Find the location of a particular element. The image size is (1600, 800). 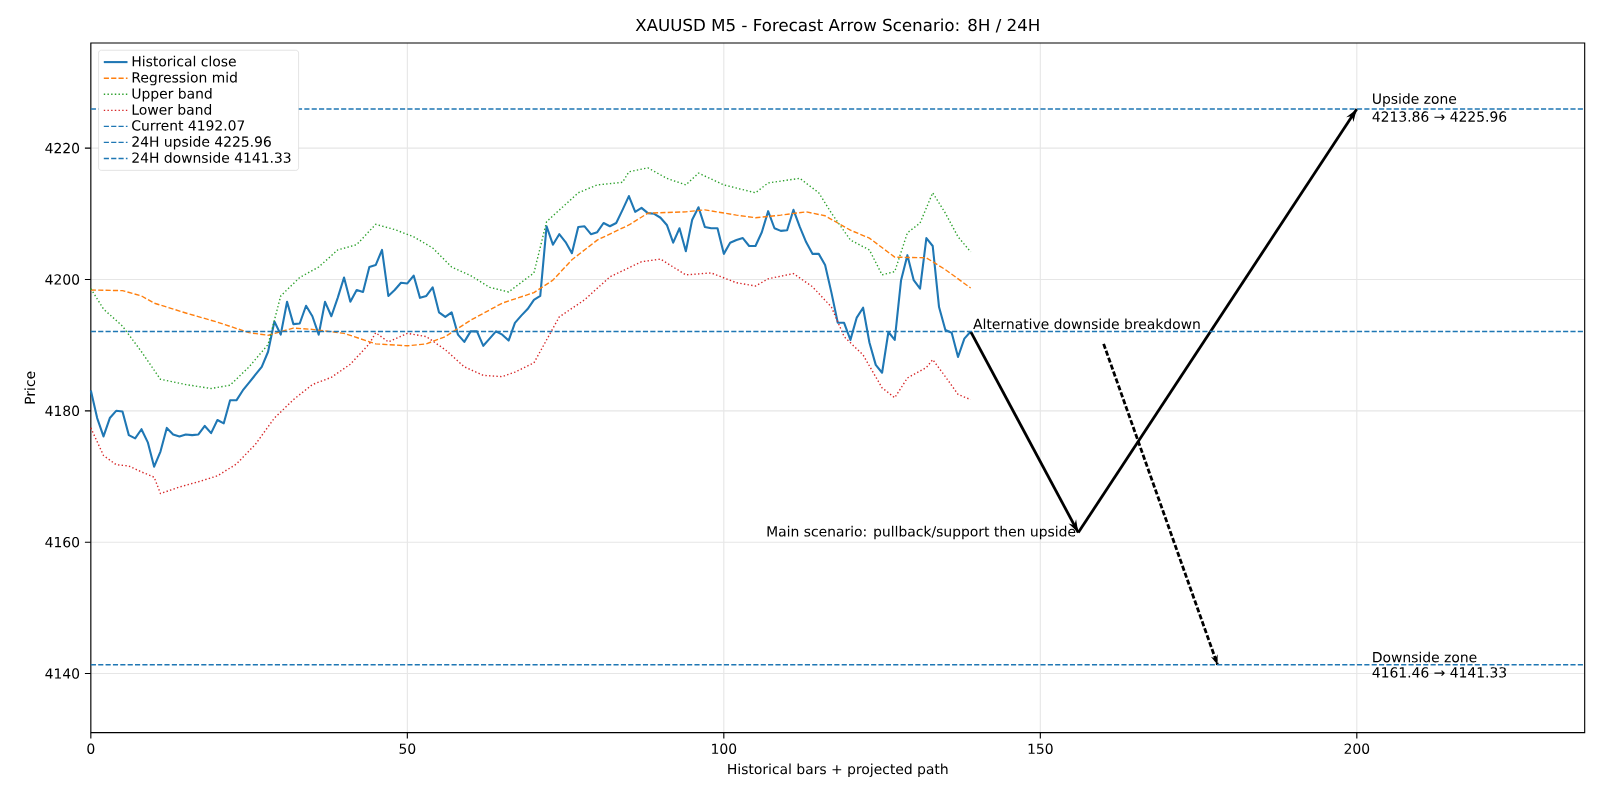

legend-label: 24H upside 4225.96 is located at coordinates (201, 143).